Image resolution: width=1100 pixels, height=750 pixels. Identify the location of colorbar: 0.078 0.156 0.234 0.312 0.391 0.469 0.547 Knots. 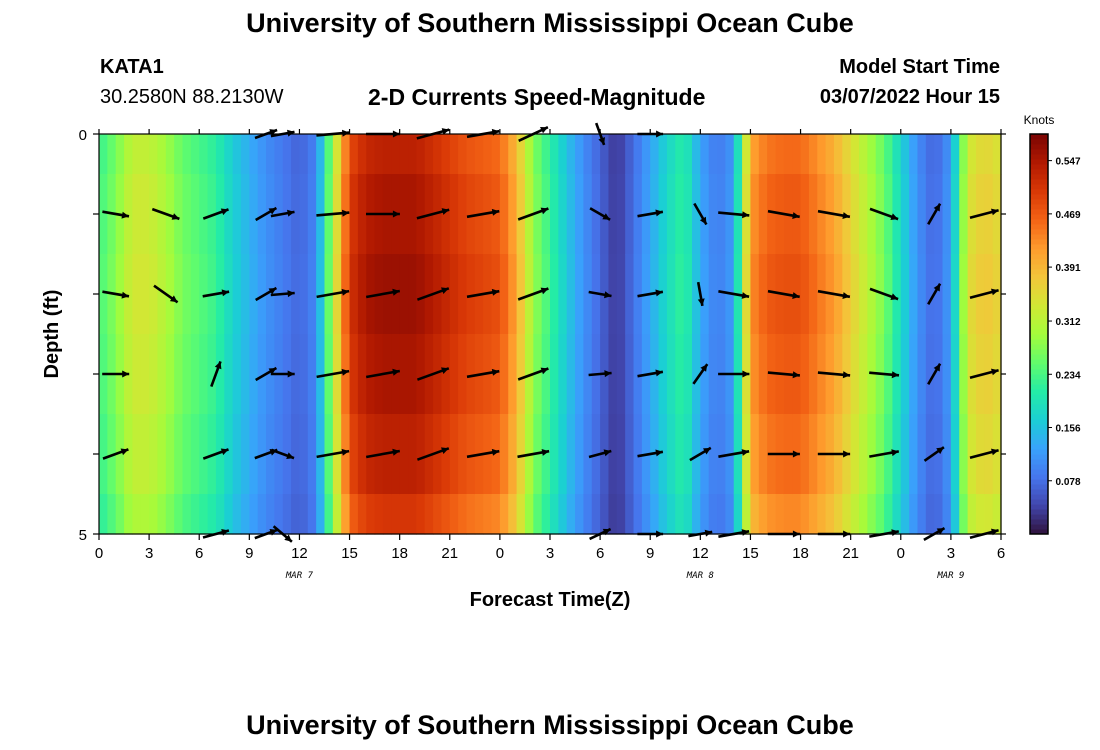
(1052, 324).